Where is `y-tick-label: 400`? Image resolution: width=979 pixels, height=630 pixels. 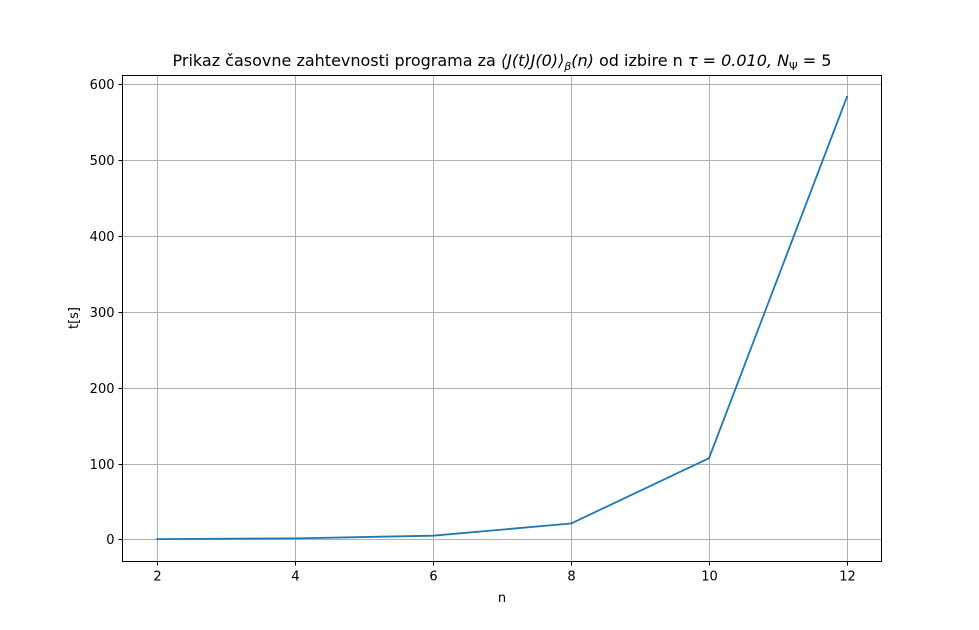
y-tick-label: 400 is located at coordinates (102, 237).